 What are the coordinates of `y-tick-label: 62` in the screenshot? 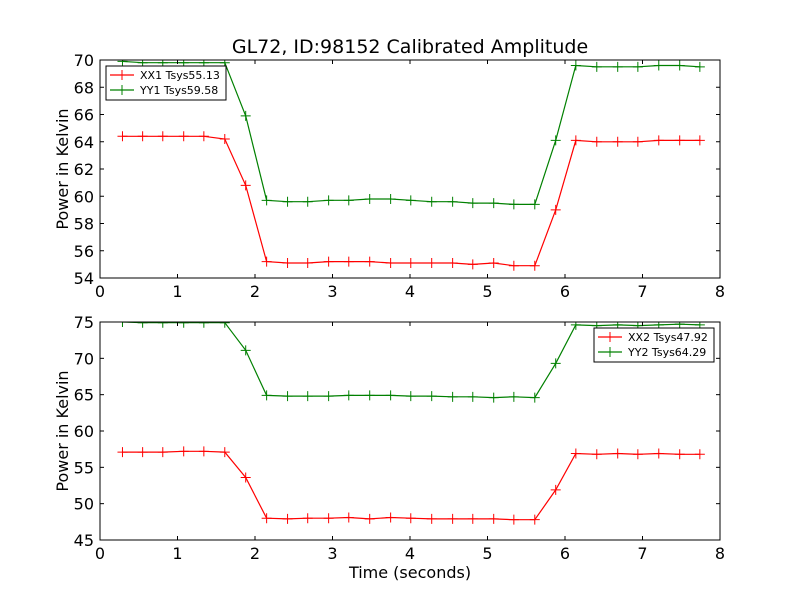 It's located at (84, 169).